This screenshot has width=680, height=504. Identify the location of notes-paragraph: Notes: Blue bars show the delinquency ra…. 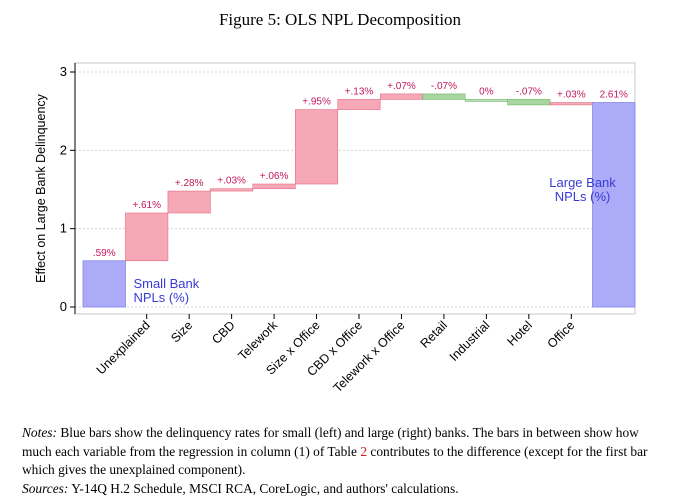
(342, 452).